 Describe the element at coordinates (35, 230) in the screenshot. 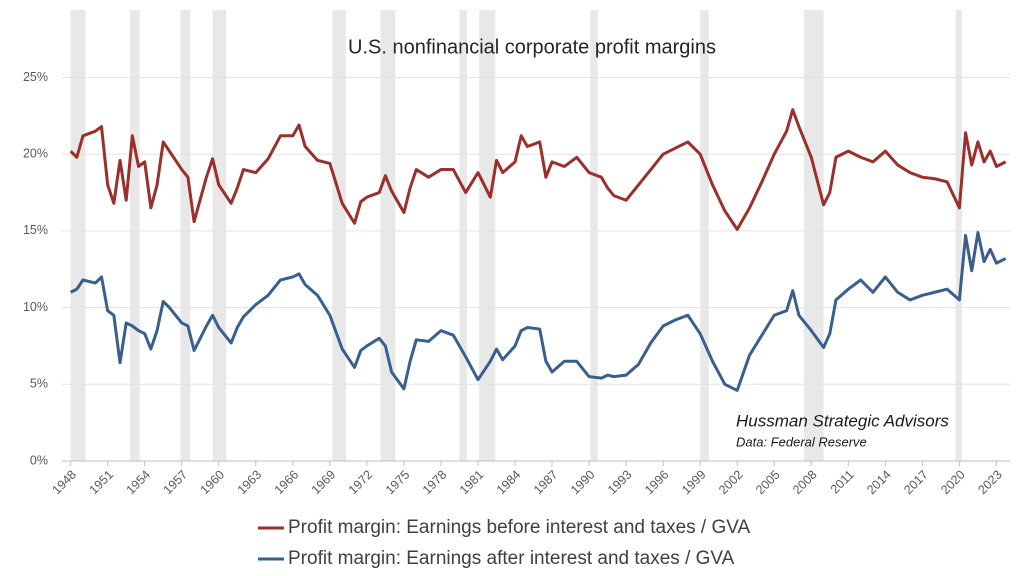

I see `y-tick-label: 15%` at that location.